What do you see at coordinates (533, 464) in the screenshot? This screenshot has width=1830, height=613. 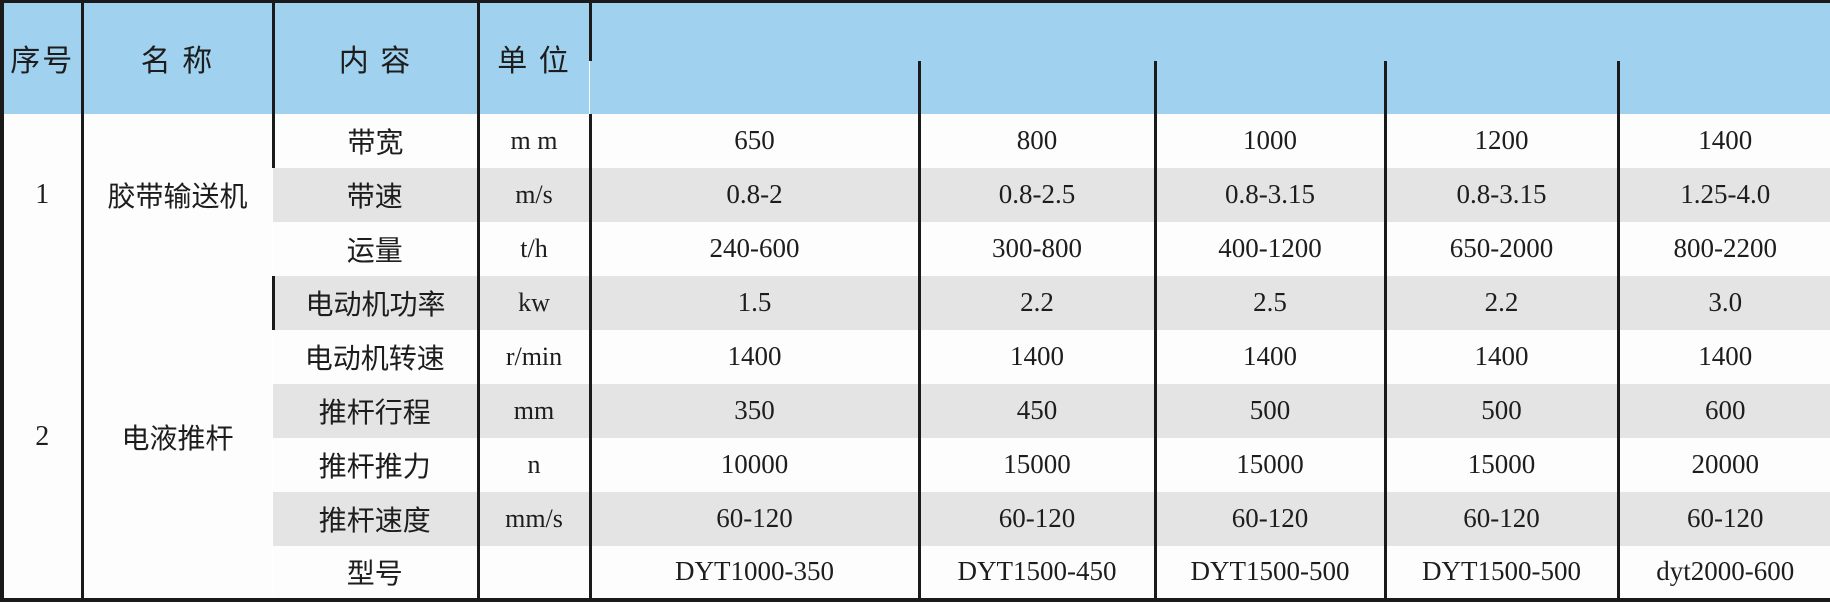 I see `row-unit: n` at bounding box center [533, 464].